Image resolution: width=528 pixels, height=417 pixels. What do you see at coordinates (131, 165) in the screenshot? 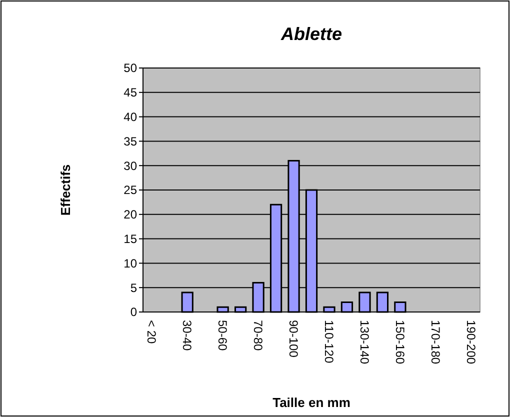
I see `y-tick-label: 30` at bounding box center [131, 165].